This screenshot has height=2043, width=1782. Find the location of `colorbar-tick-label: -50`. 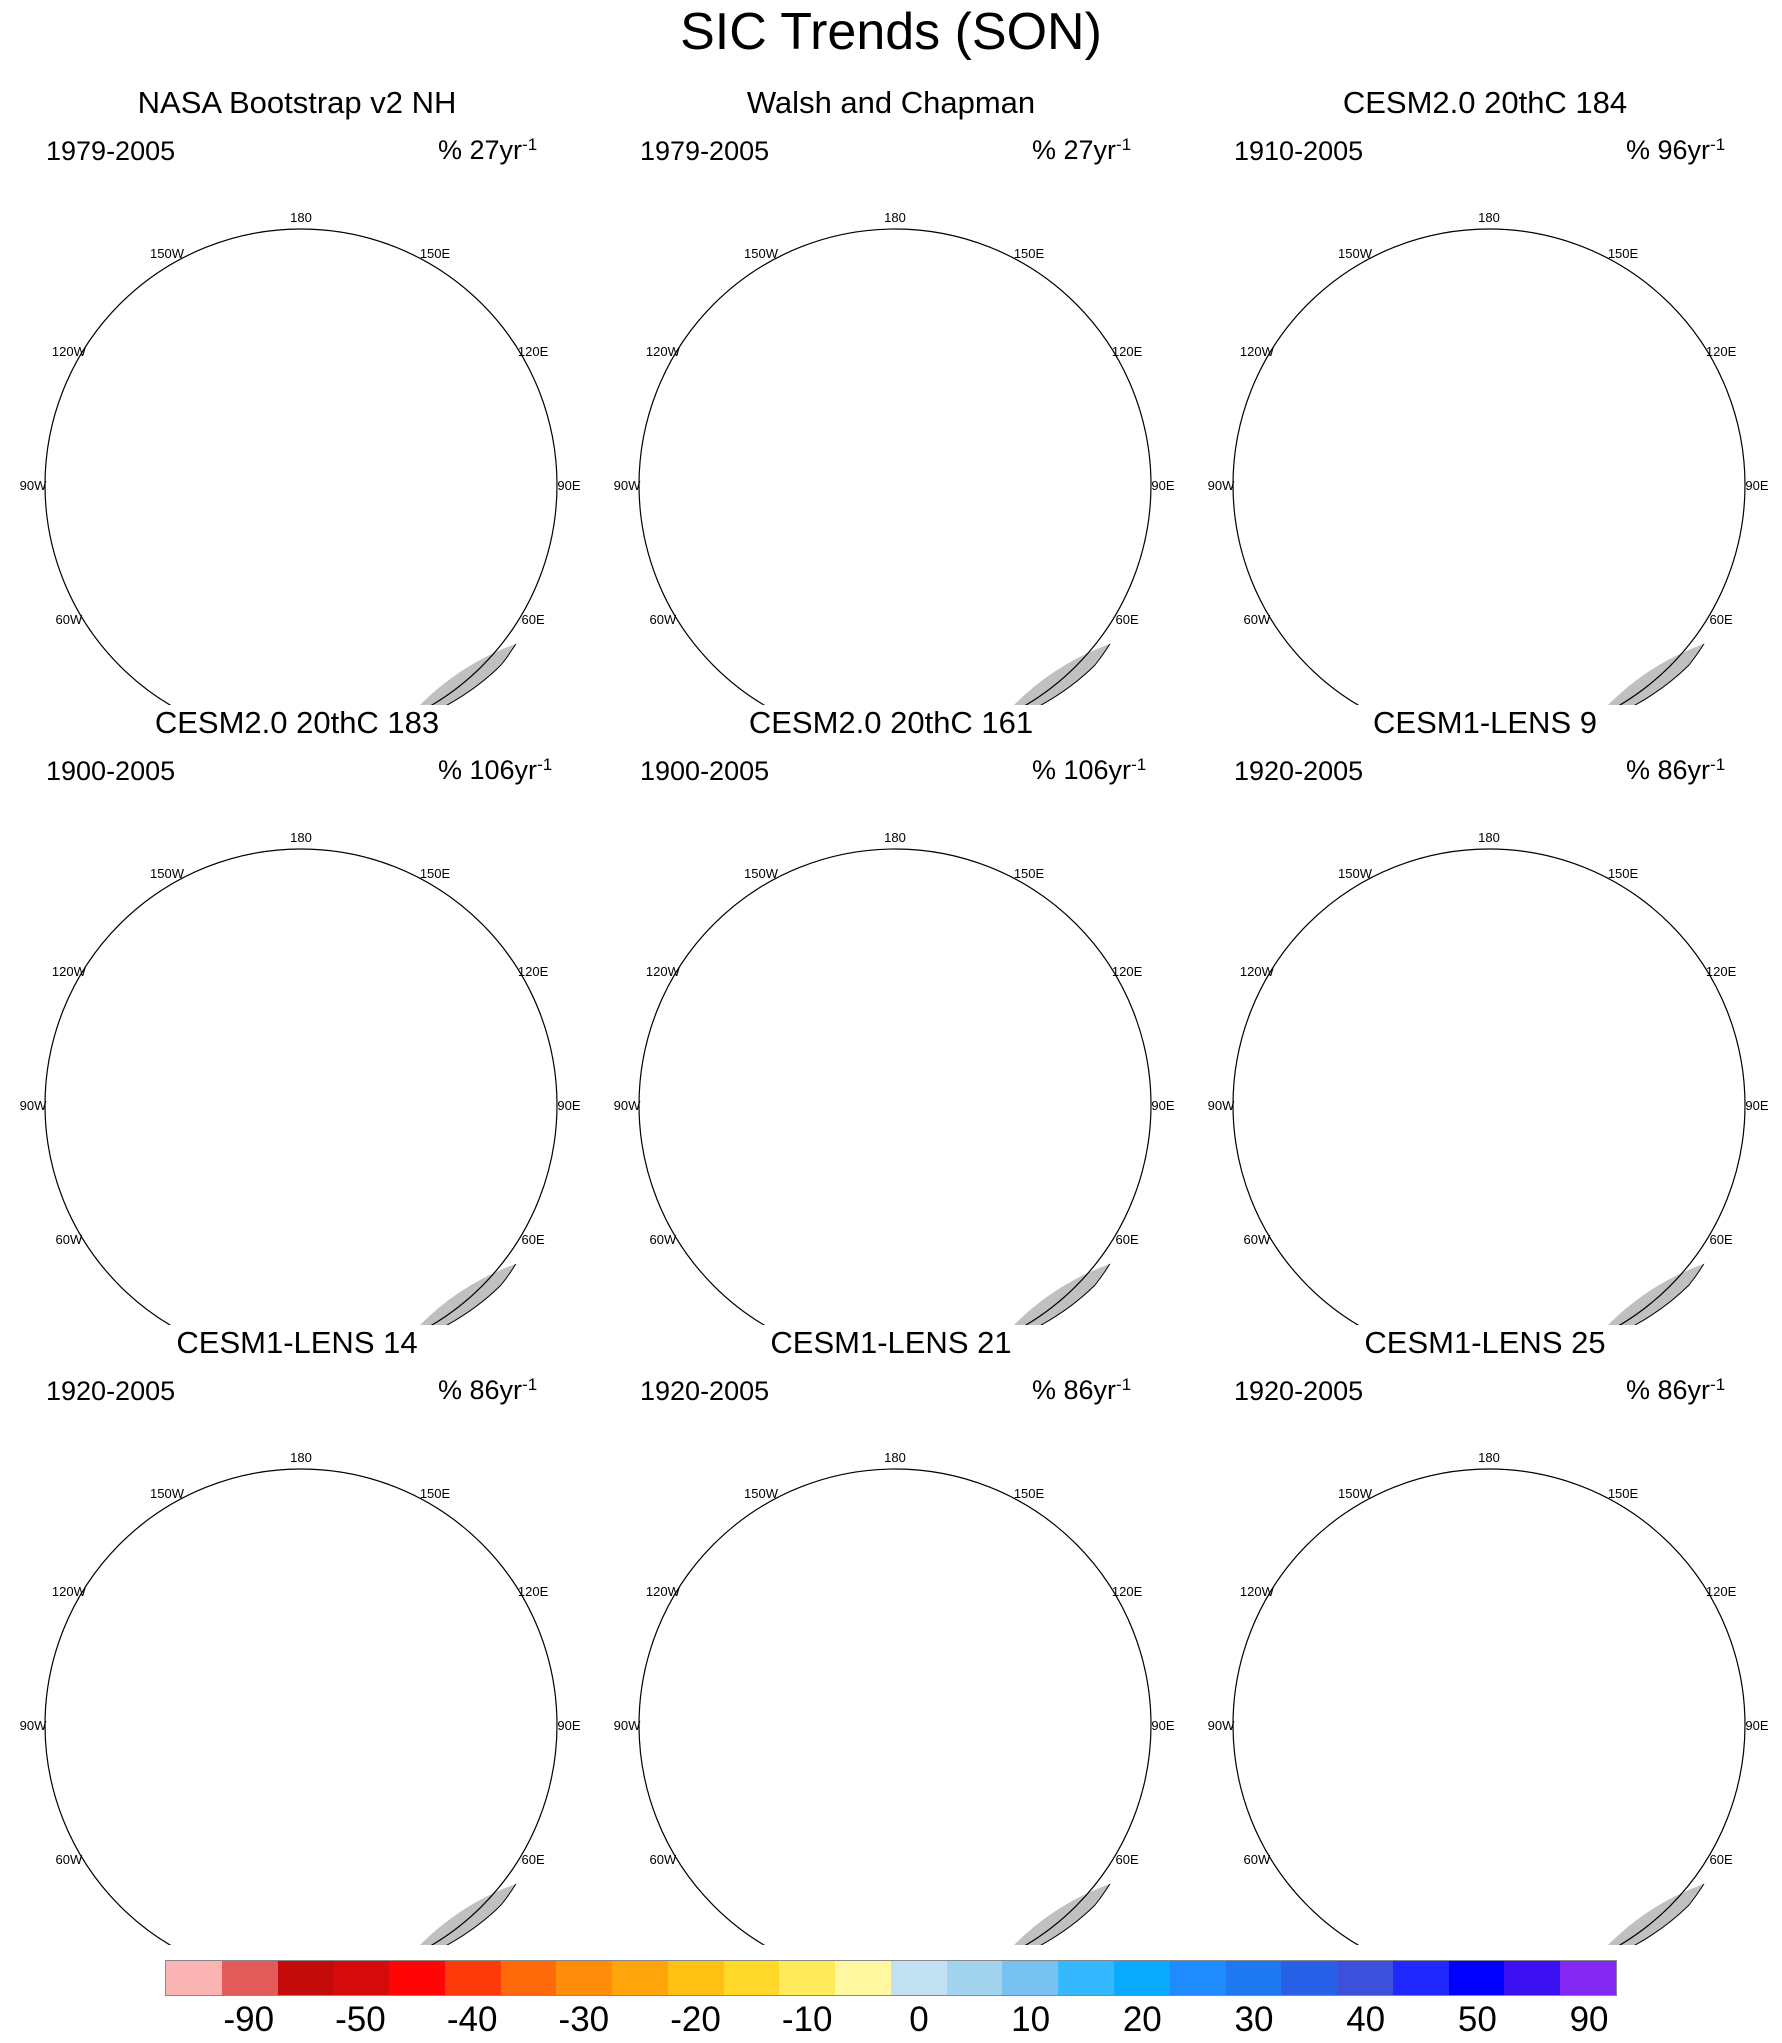

colorbar-tick-label: -50 is located at coordinates (360, 2019).